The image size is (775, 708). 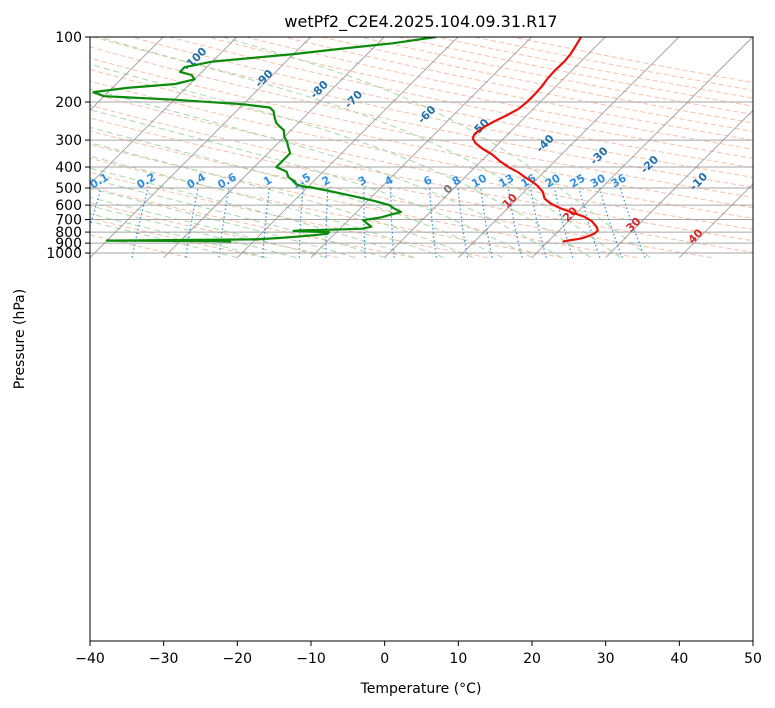 What do you see at coordinates (384, 659) in the screenshot?
I see `x-tick-label: 0` at bounding box center [384, 659].